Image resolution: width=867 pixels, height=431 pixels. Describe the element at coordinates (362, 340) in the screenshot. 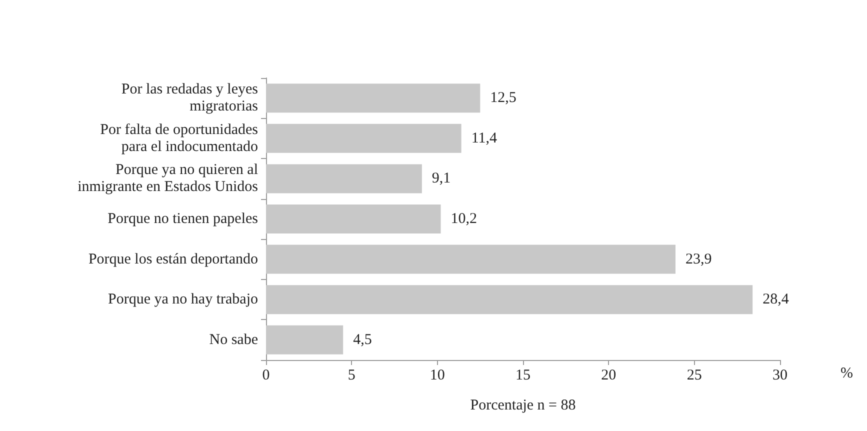

I see `data-label: 4,5` at that location.